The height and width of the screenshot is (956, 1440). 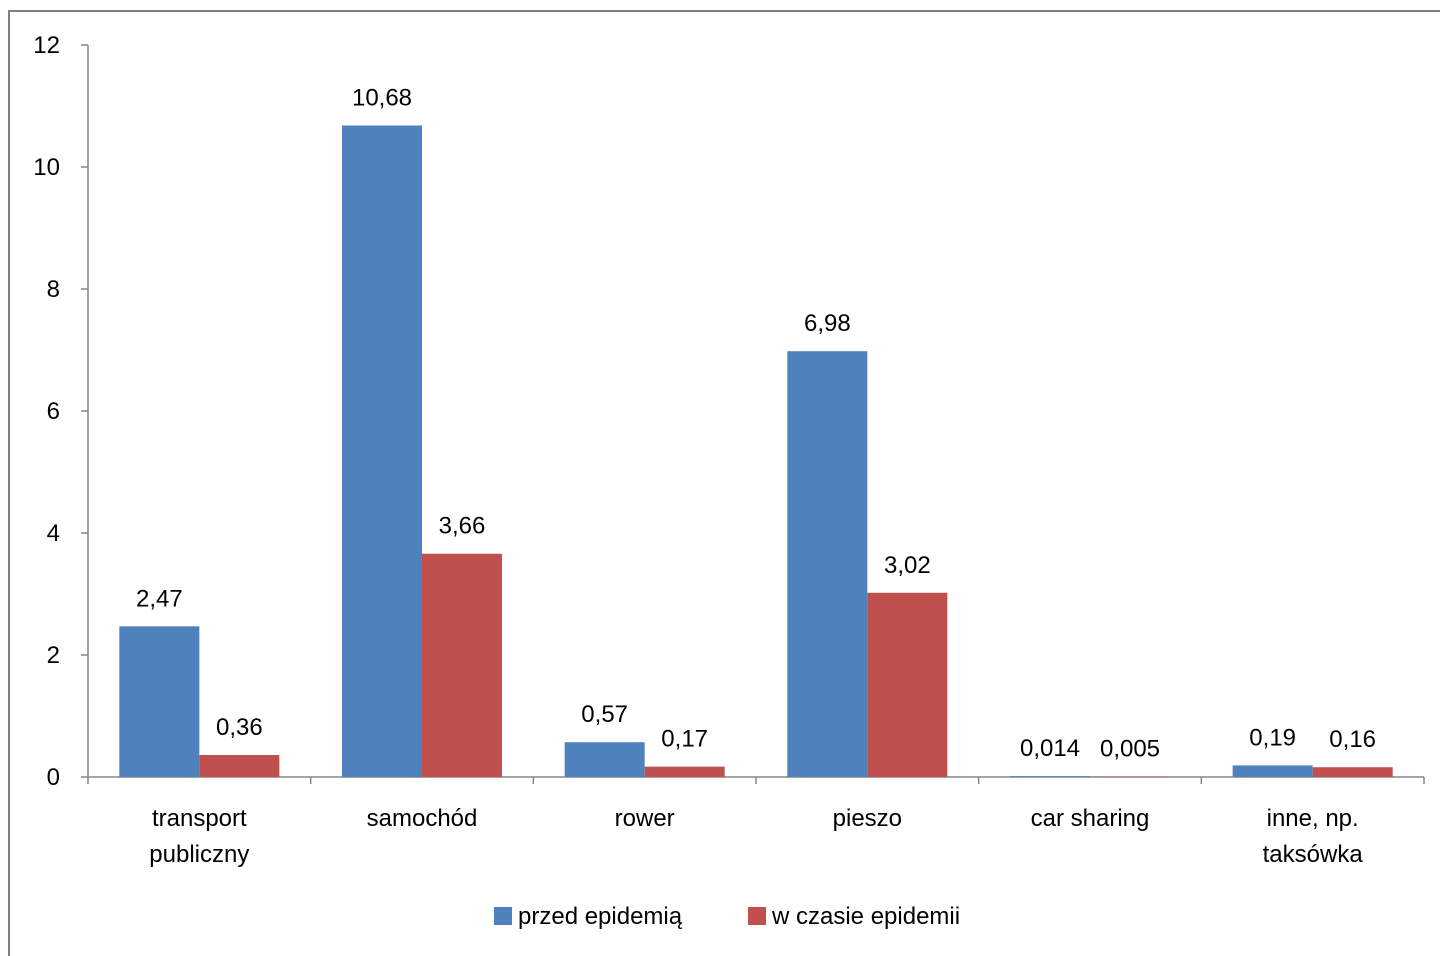 What do you see at coordinates (827, 323) in the screenshot?
I see `data-label: 6,98` at bounding box center [827, 323].